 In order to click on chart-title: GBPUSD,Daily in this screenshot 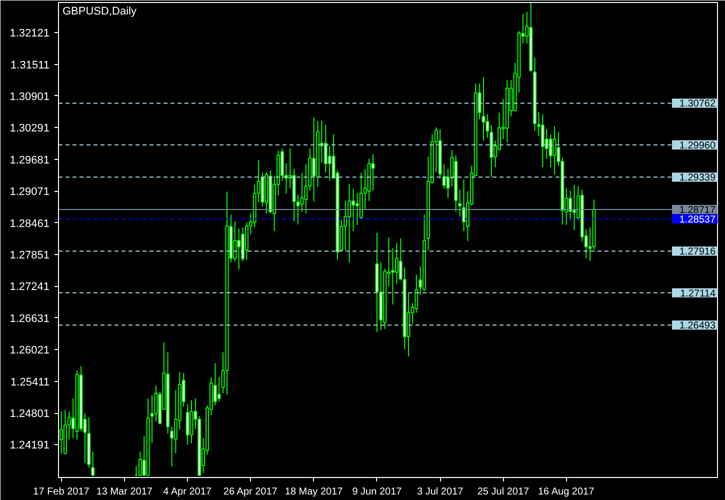, I will do `click(99, 12)`.